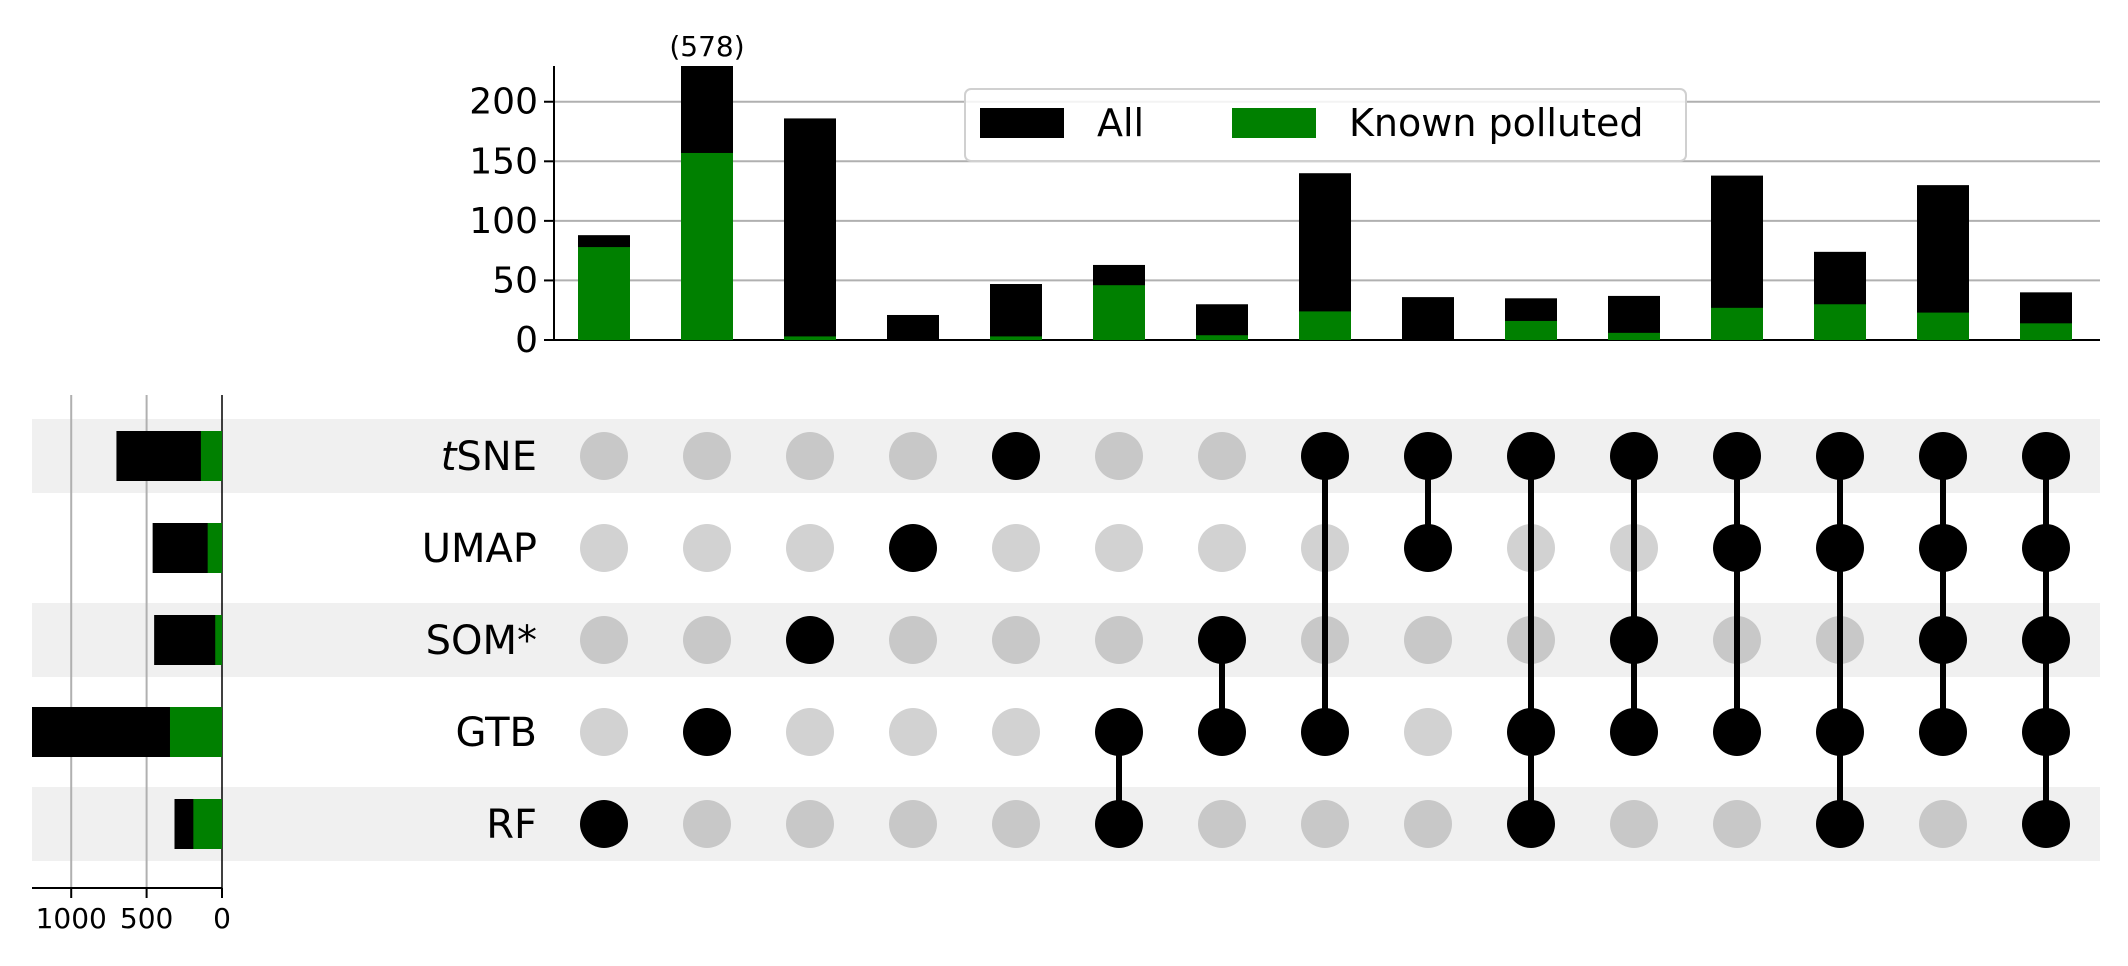  I want to click on intersection-tick-label: 100, so click(503, 221).